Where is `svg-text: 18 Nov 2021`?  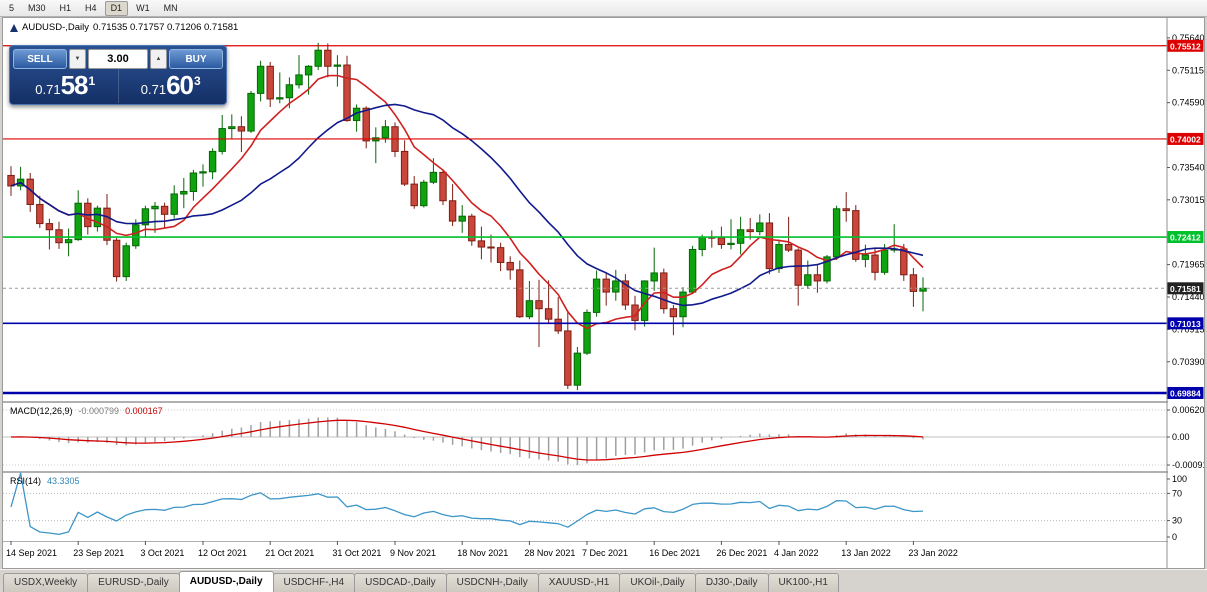 svg-text: 18 Nov 2021 is located at coordinates (482, 553).